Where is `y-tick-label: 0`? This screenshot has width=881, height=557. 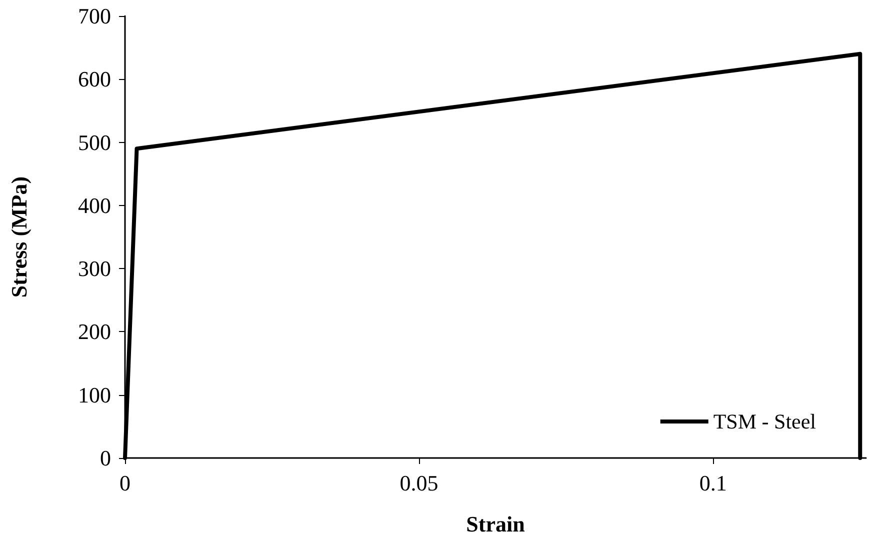
y-tick-label: 0 is located at coordinates (105, 458).